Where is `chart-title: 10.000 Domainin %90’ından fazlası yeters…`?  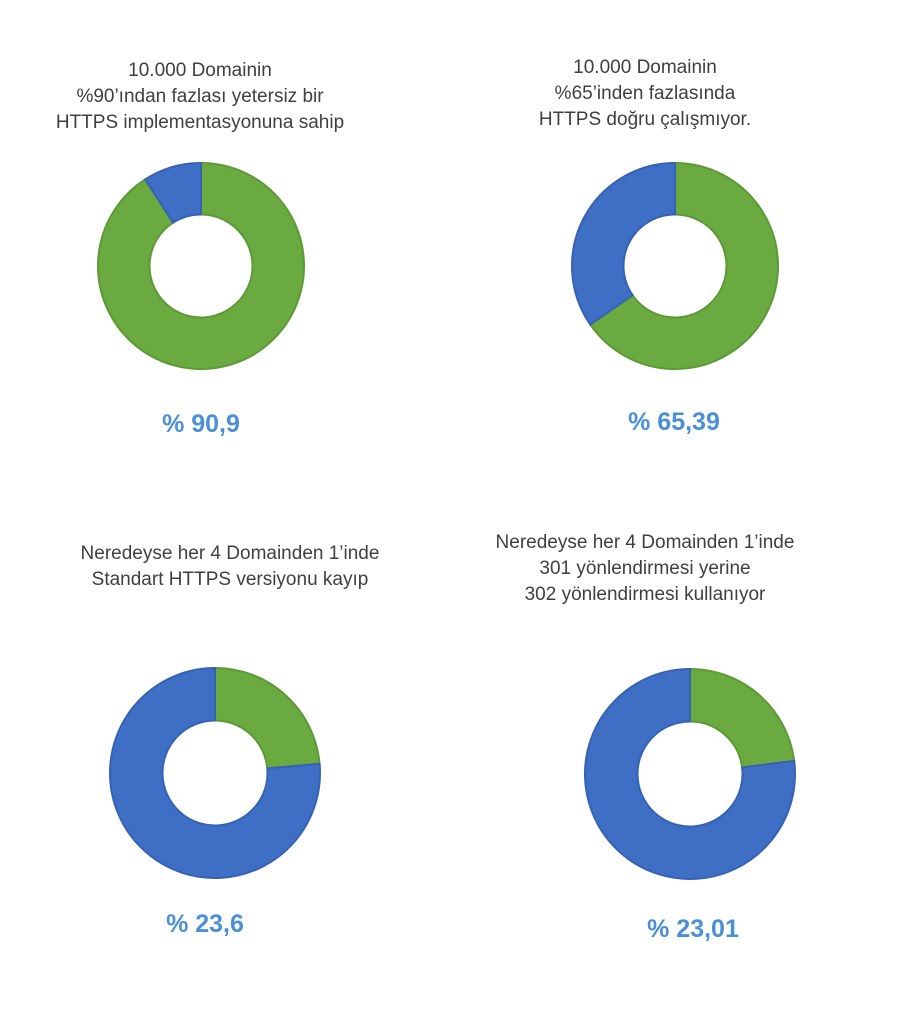
chart-title: 10.000 Domainin %90’ından fazlası yeters… is located at coordinates (200, 97).